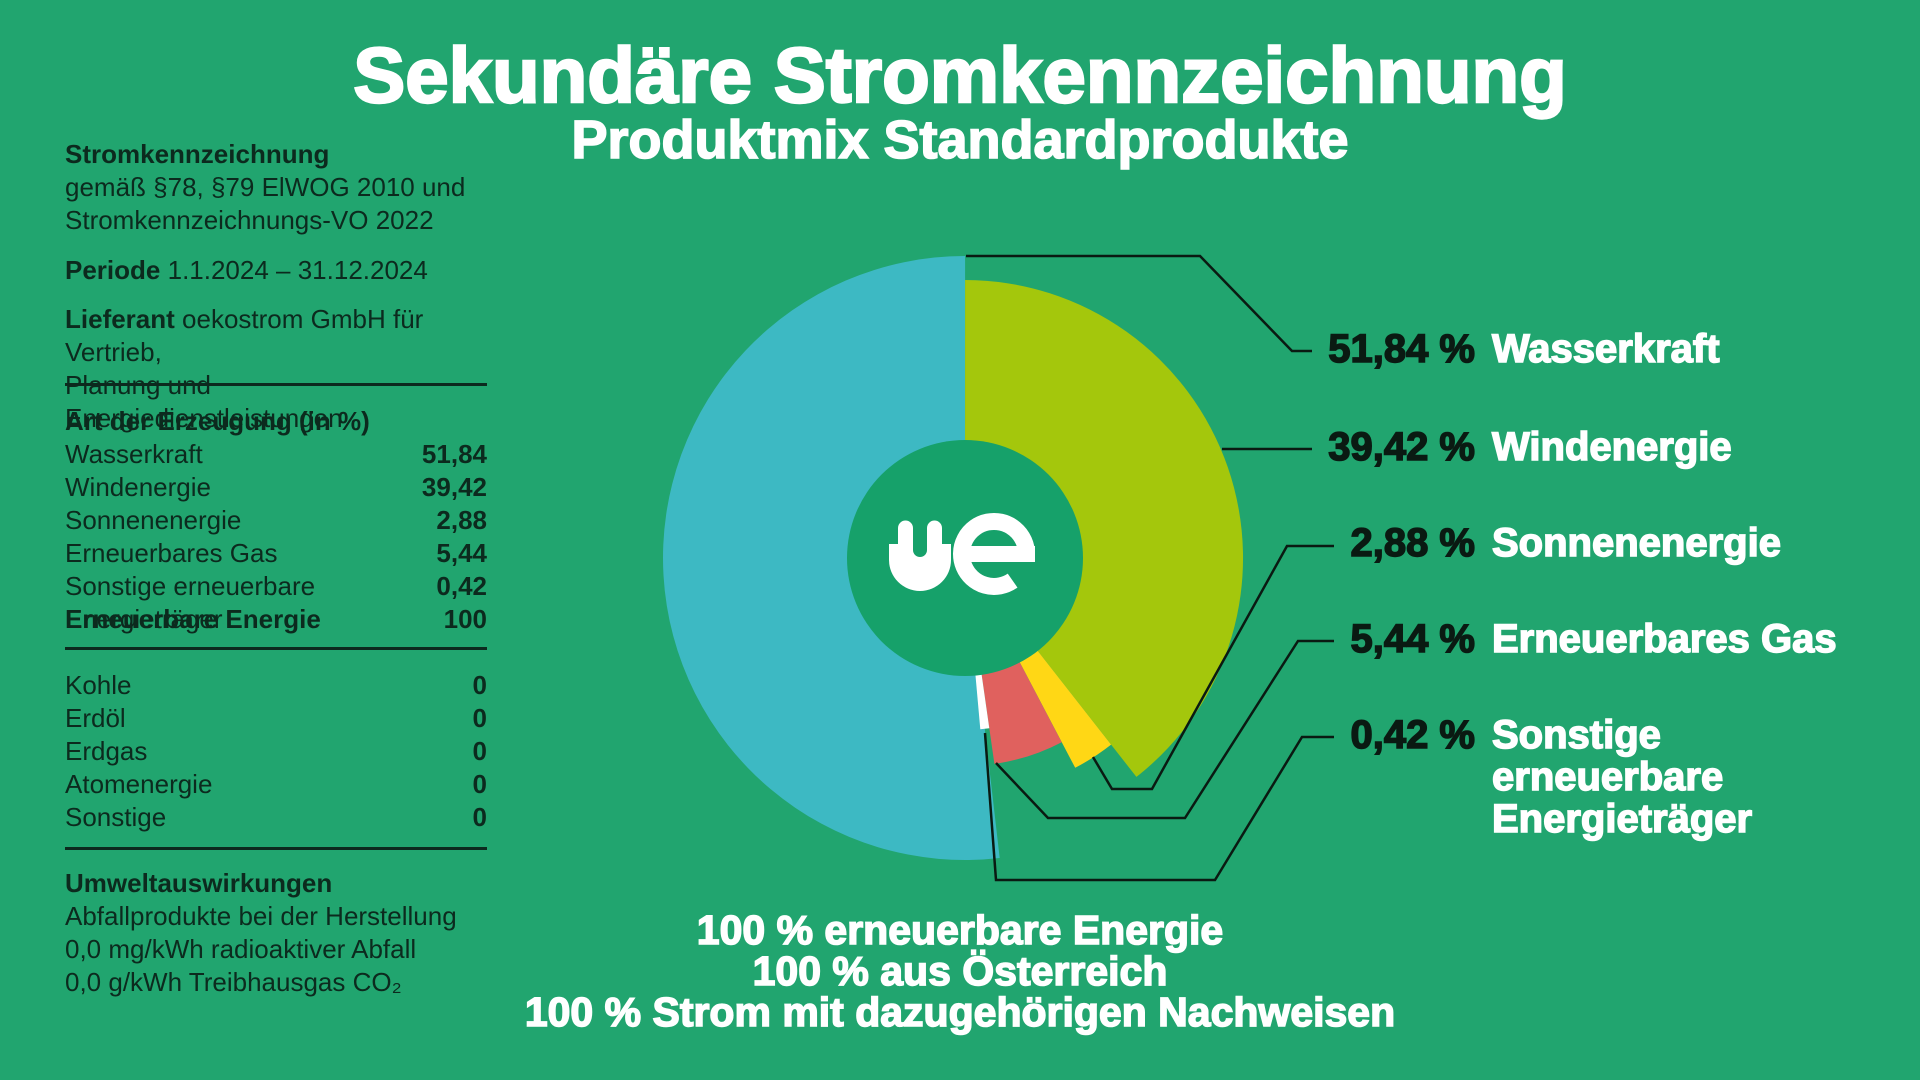  I want to click on row-label: Erneuerbares Gas, so click(171, 553).